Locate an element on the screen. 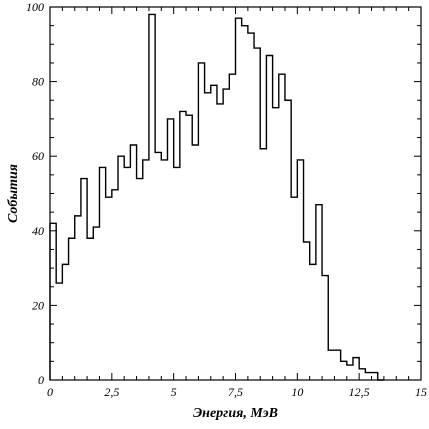 The image size is (429, 429). x-tick-label: 7,5 is located at coordinates (235, 392).